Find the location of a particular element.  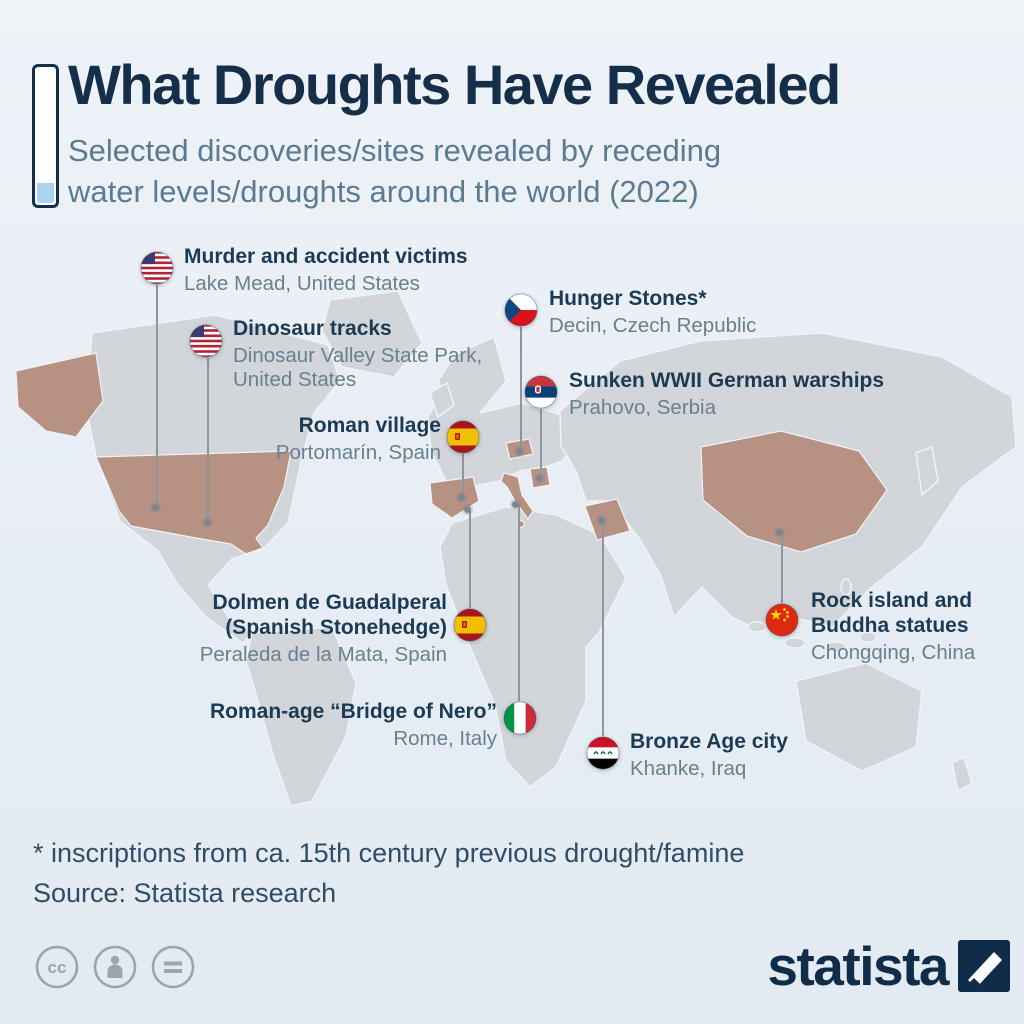

marker-title: Murder and accident victims is located at coordinates (326, 256).